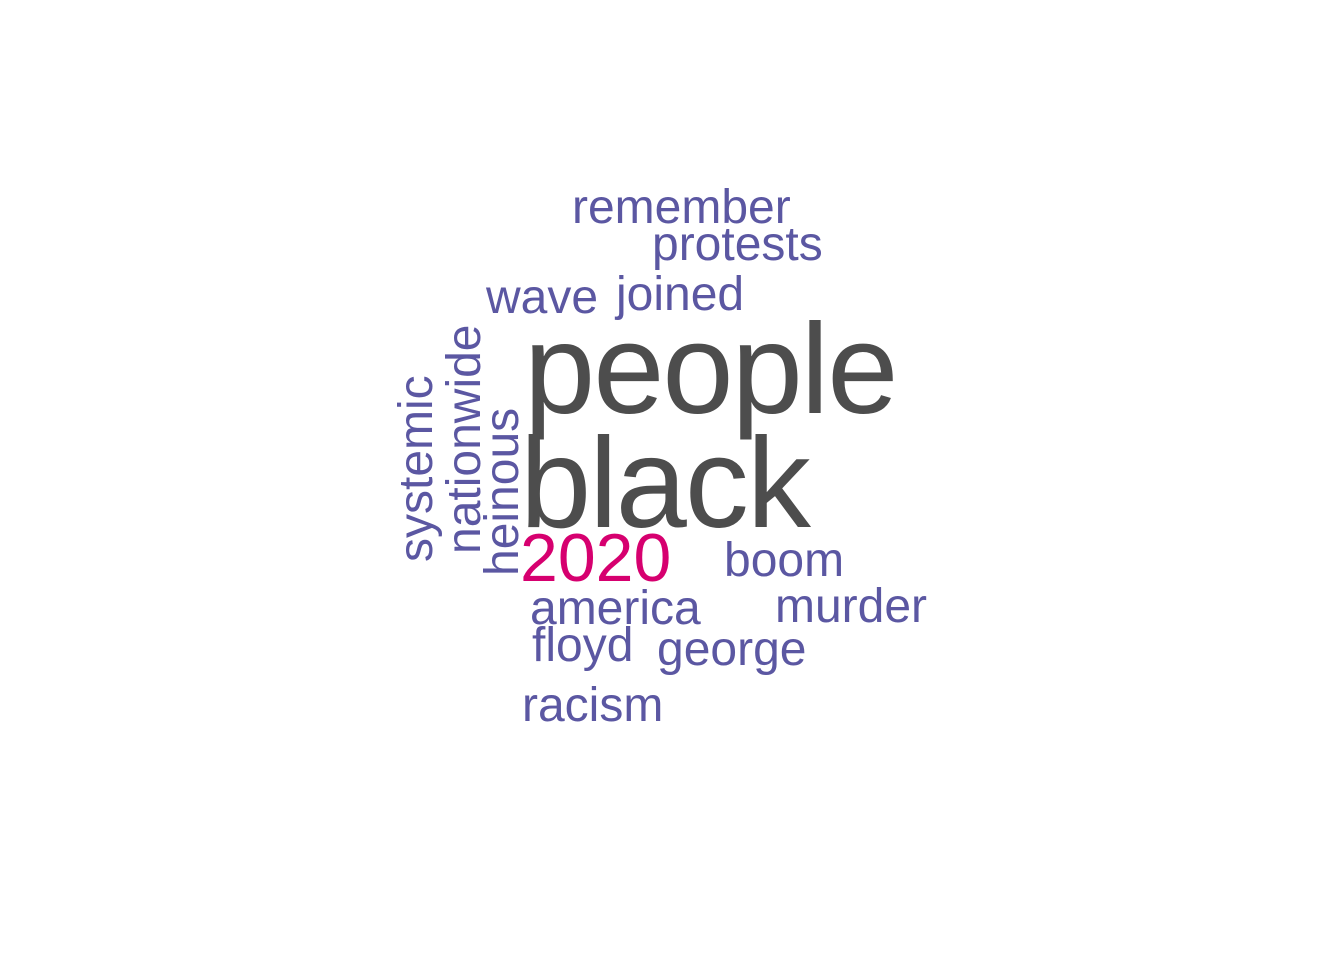  I want to click on word-joined: joined, so click(680, 294).